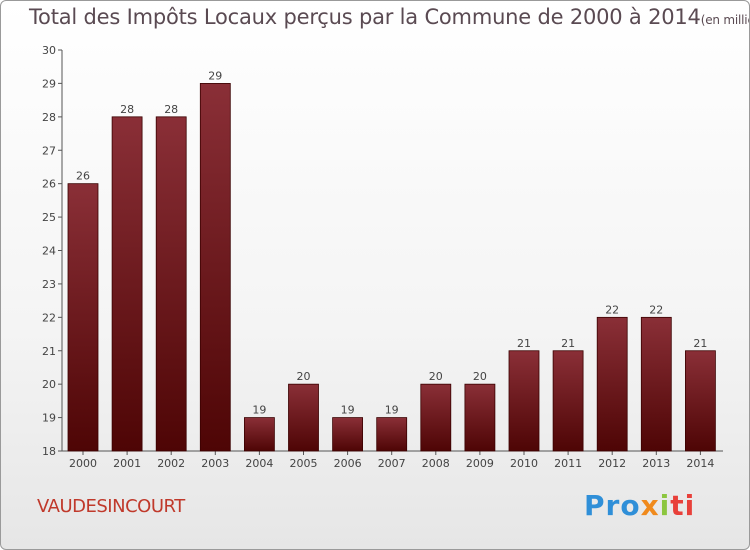 This screenshot has height=550, width=750. What do you see at coordinates (436, 463) in the screenshot?
I see `x-tick-label: 2008` at bounding box center [436, 463].